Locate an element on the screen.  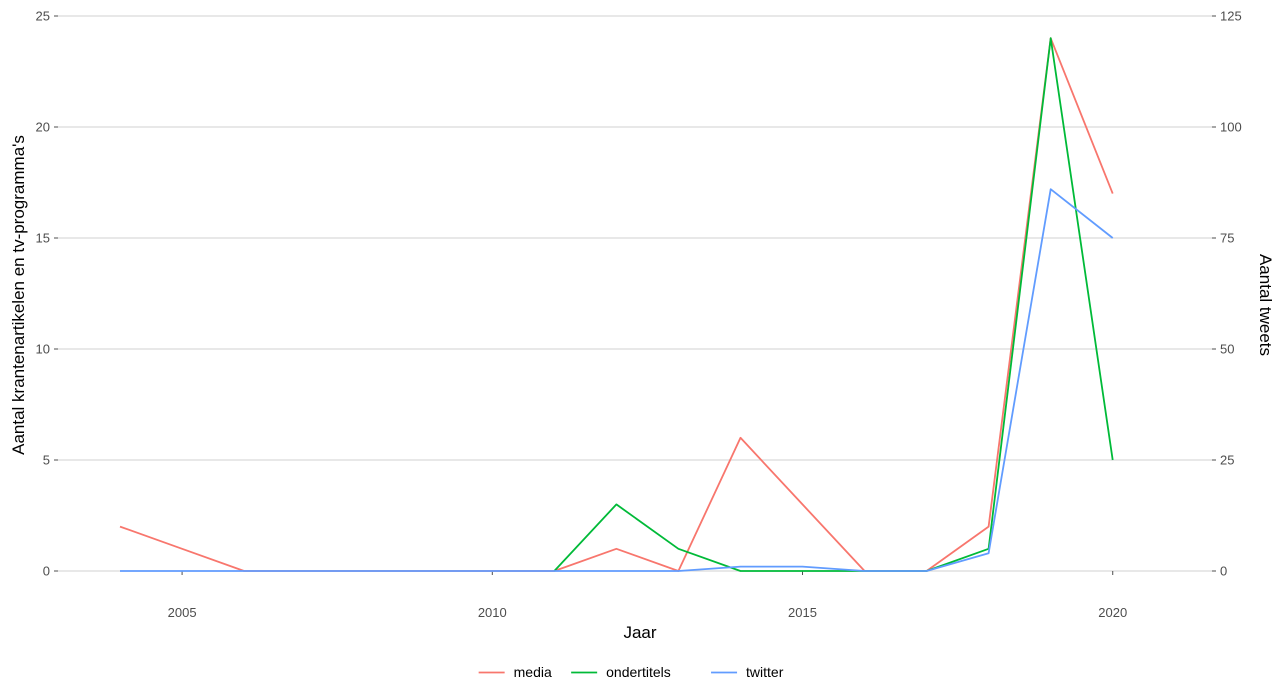
legend: media ondertitels twitter is located at coordinates (631, 672).